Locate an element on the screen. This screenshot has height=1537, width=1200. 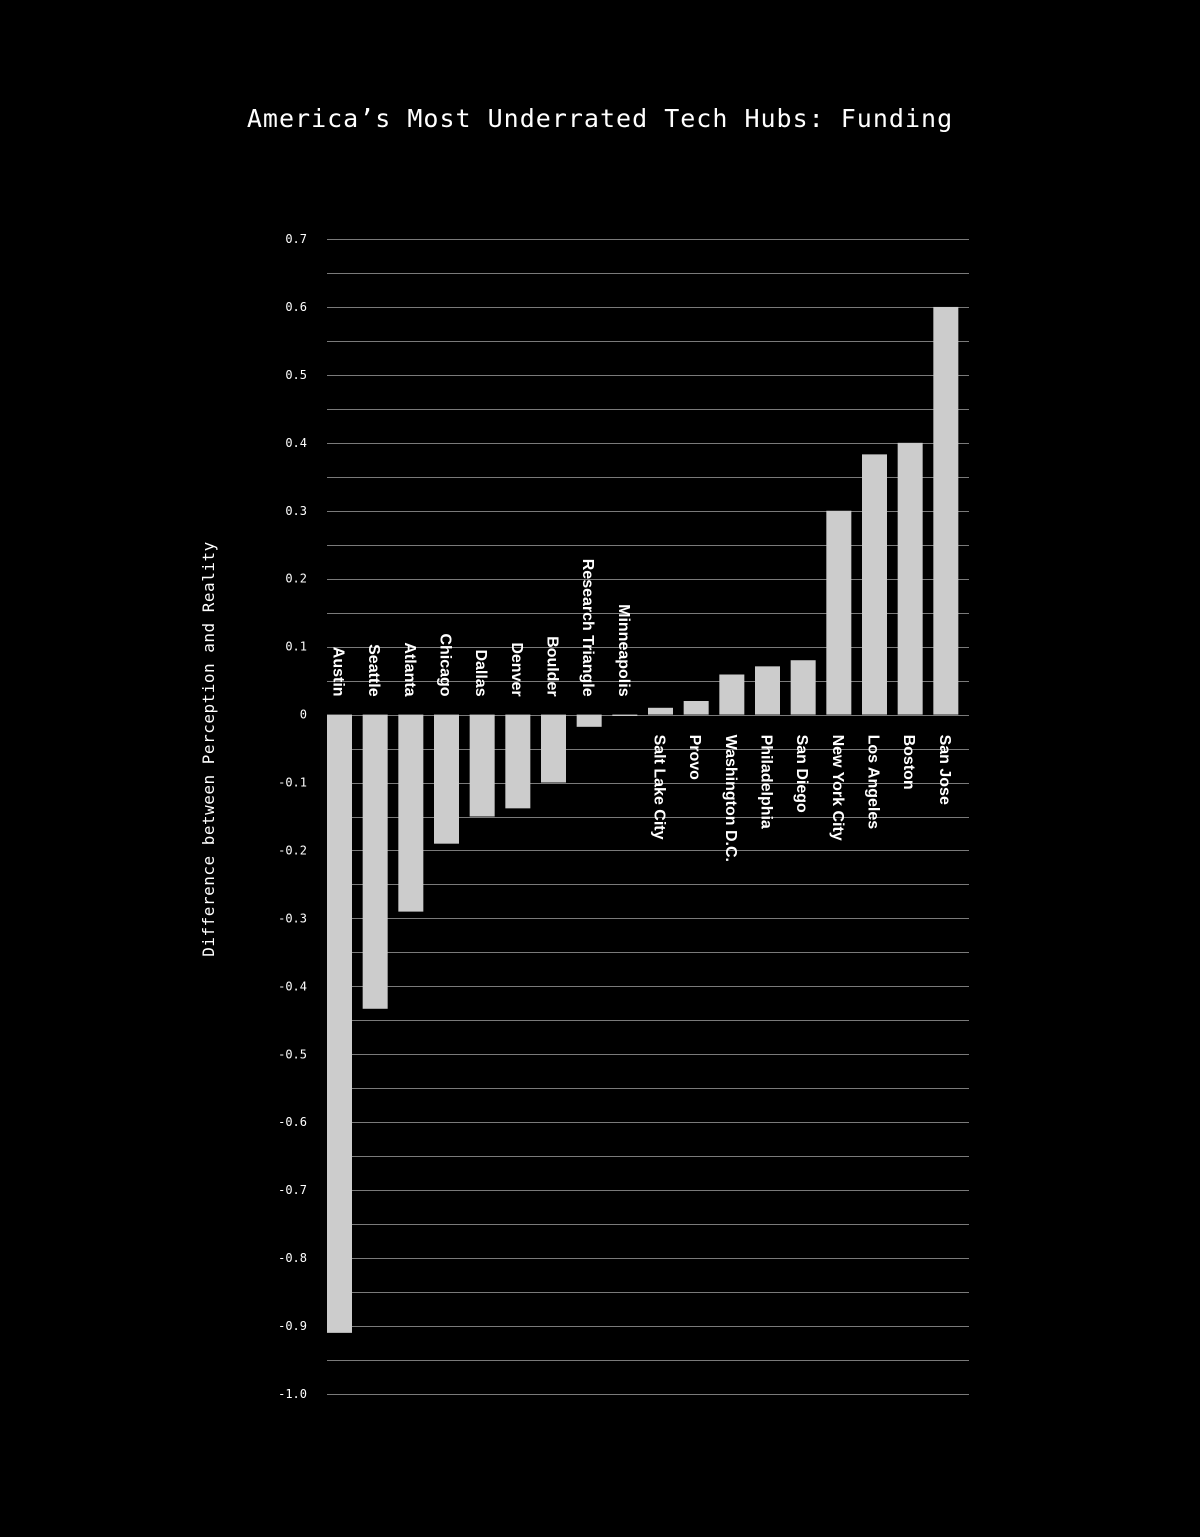
category-label: San Diego is located at coordinates (801, 774).